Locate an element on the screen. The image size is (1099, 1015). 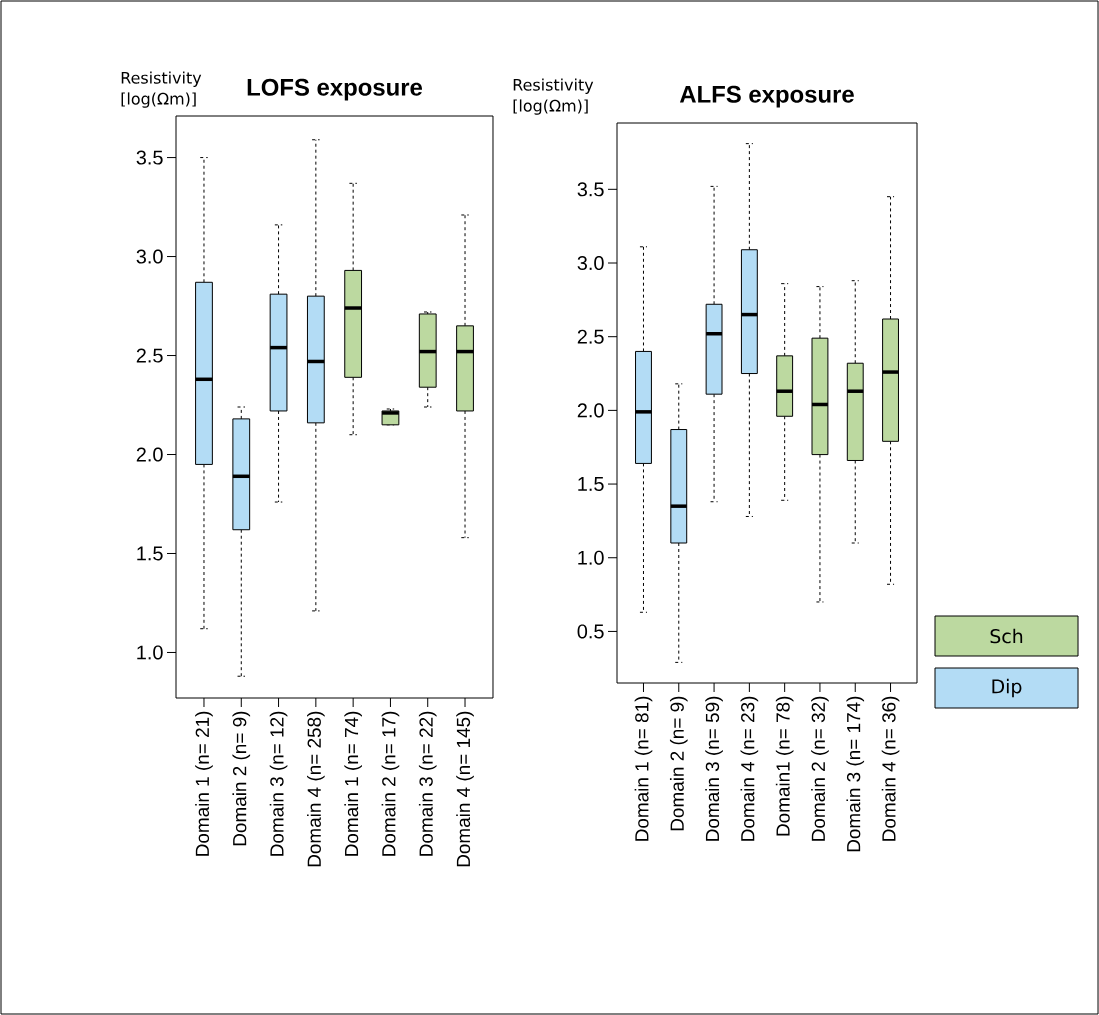
chart-title: ALFS exposure is located at coordinates (766, 96).